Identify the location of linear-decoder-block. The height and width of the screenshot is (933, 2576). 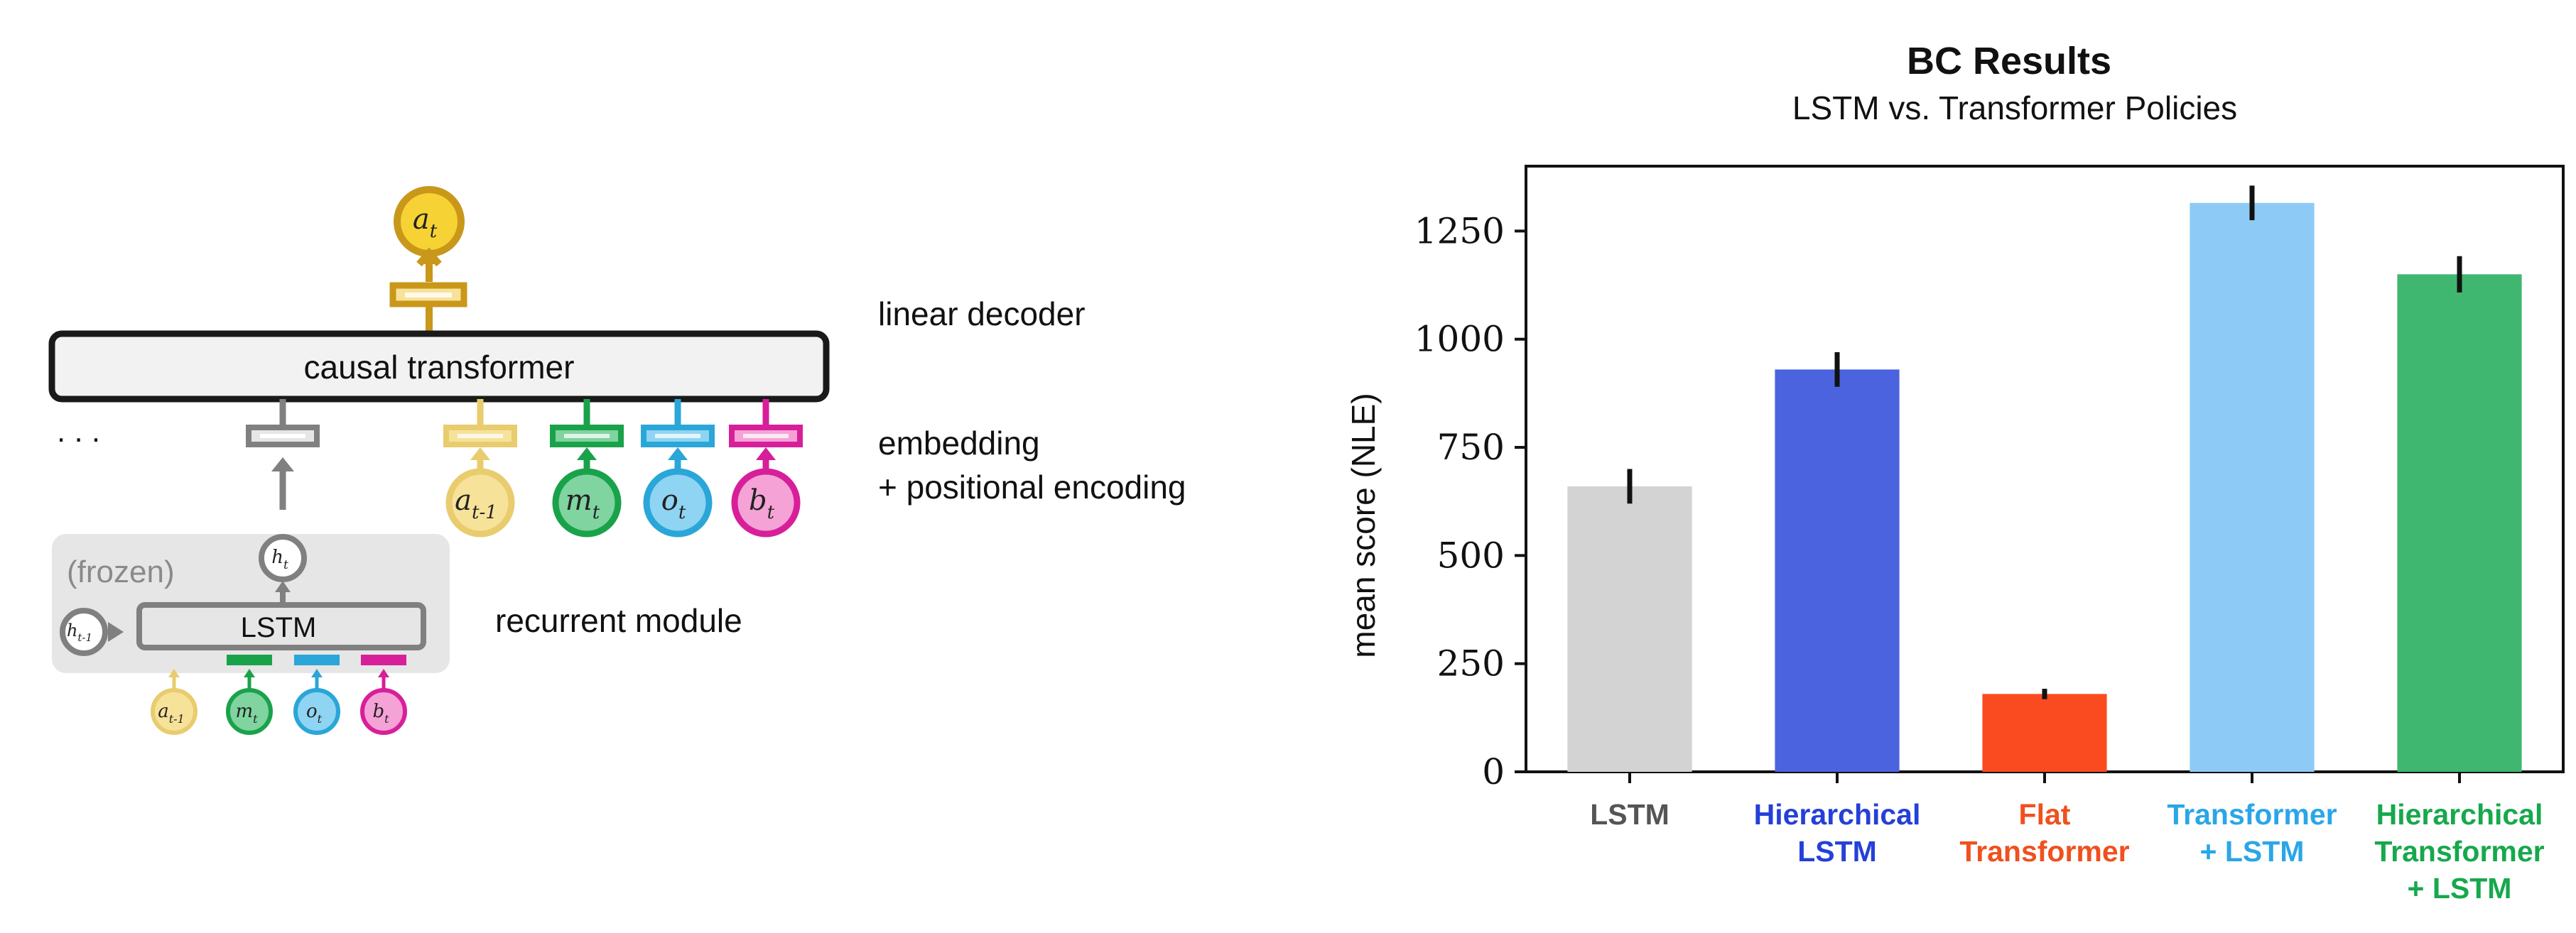
(428, 290).